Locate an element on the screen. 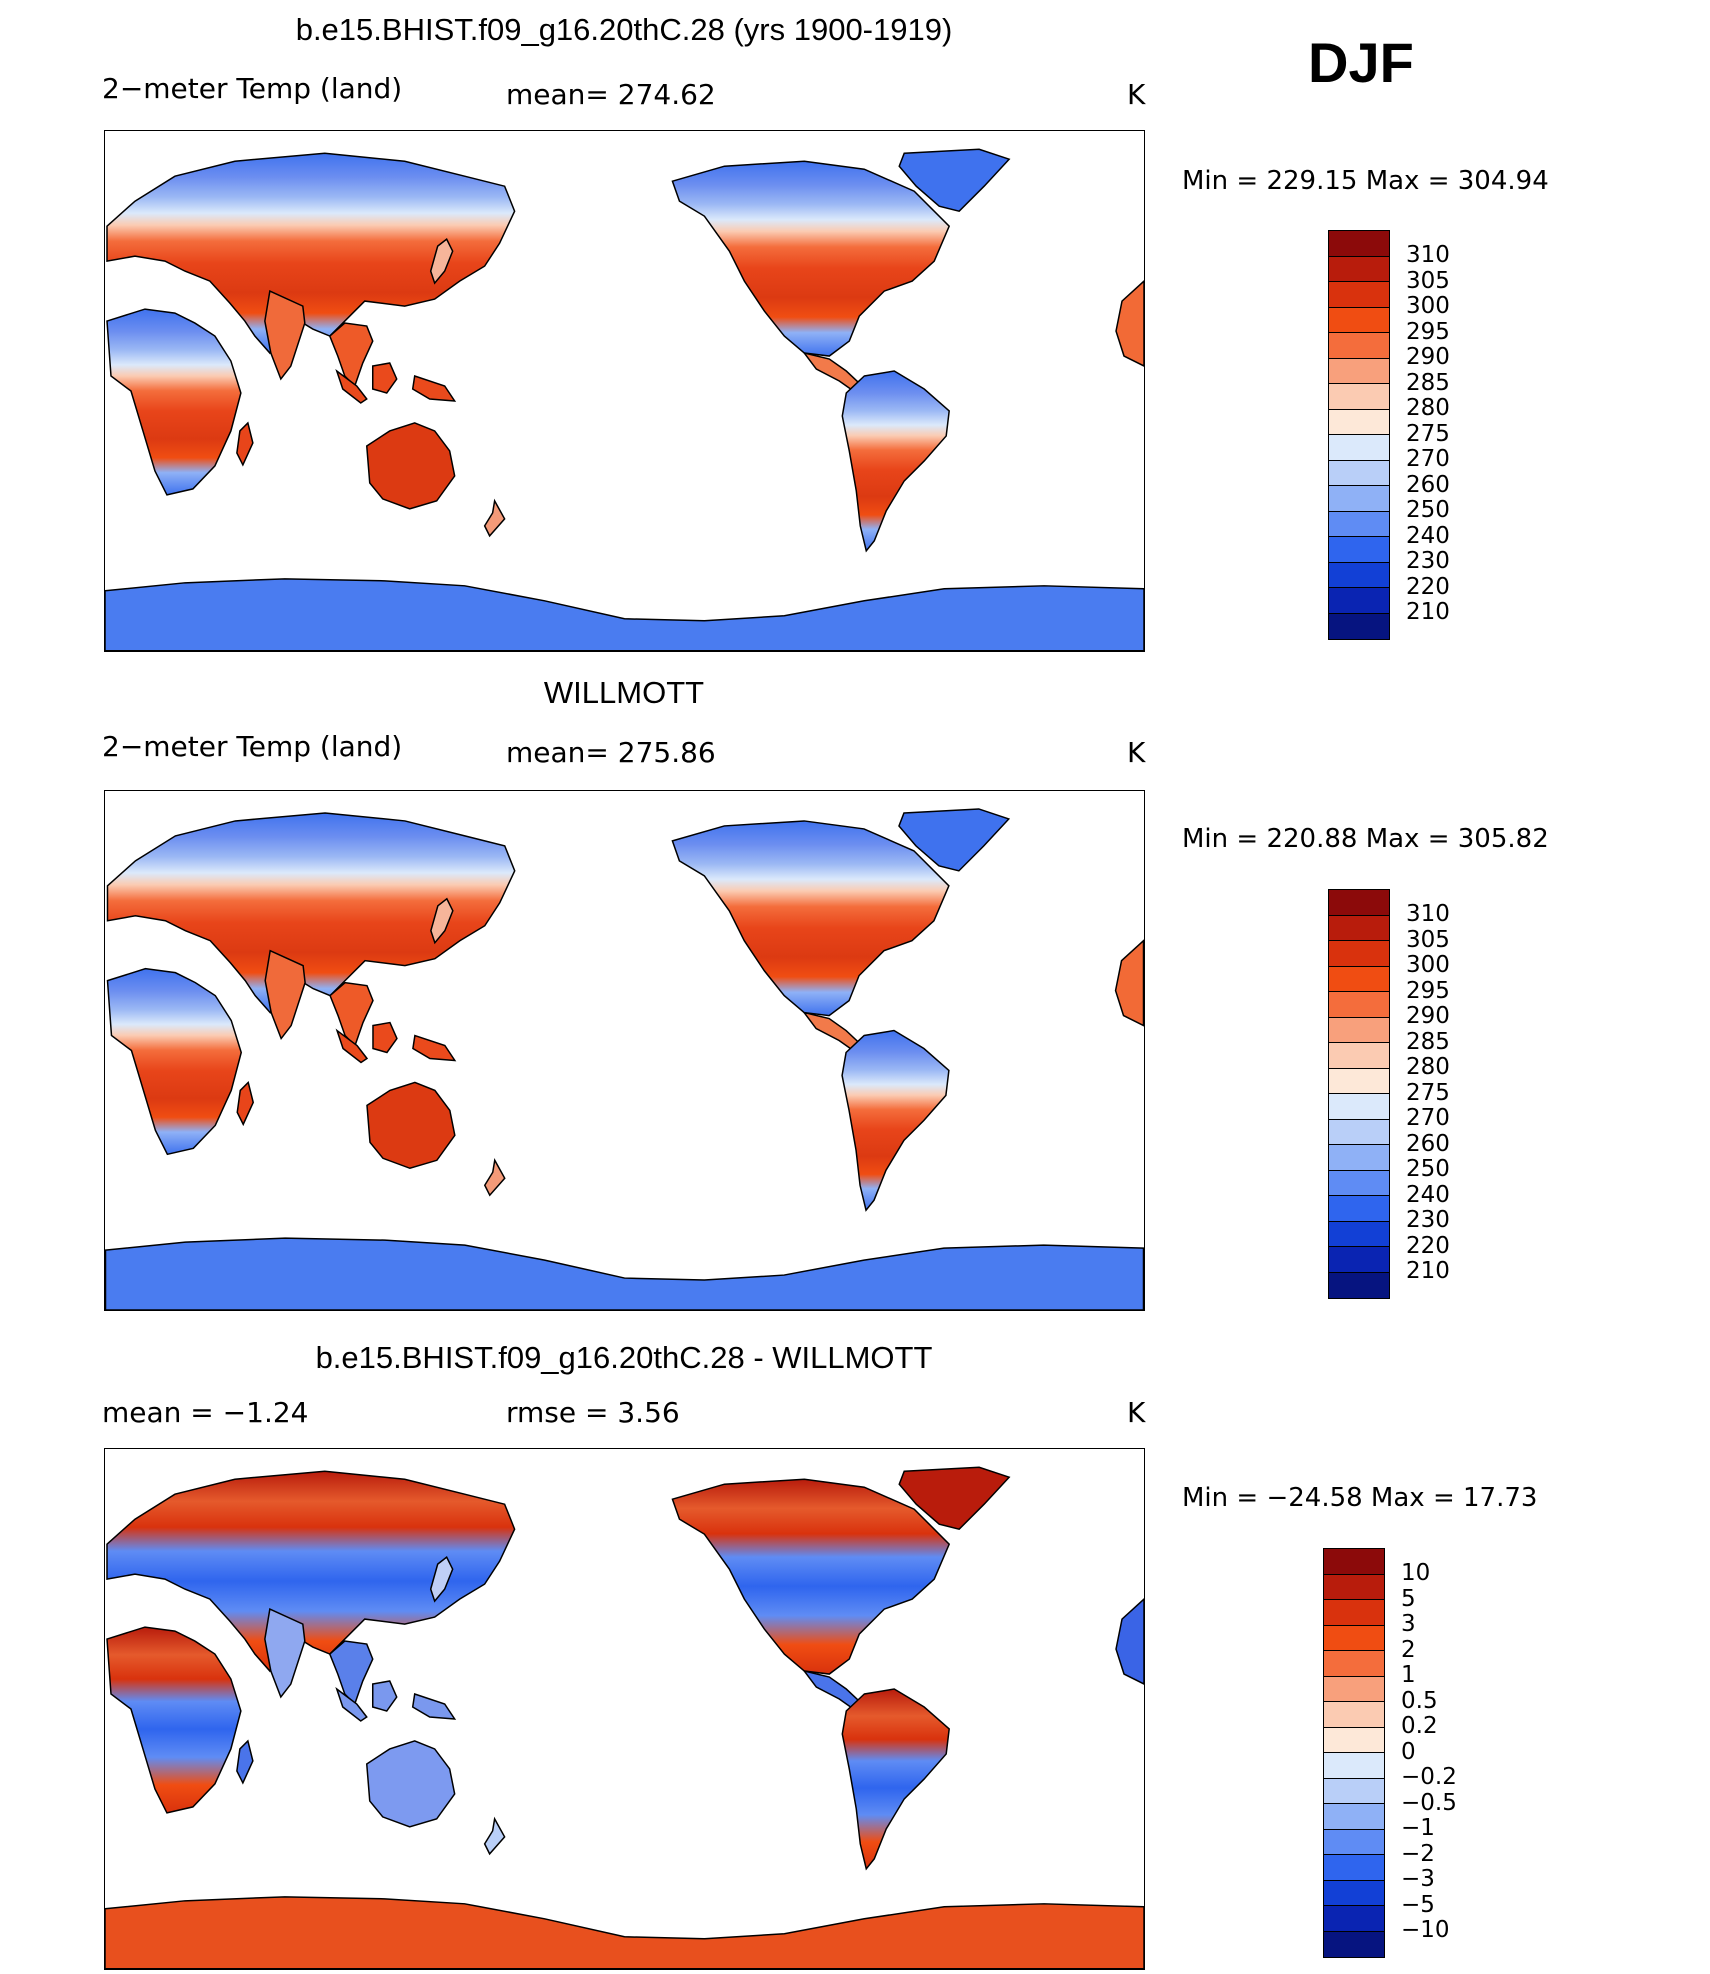 This screenshot has height=1974, width=1710. panel-2-variable-label: 2−meter Temp (land) is located at coordinates (252, 746).